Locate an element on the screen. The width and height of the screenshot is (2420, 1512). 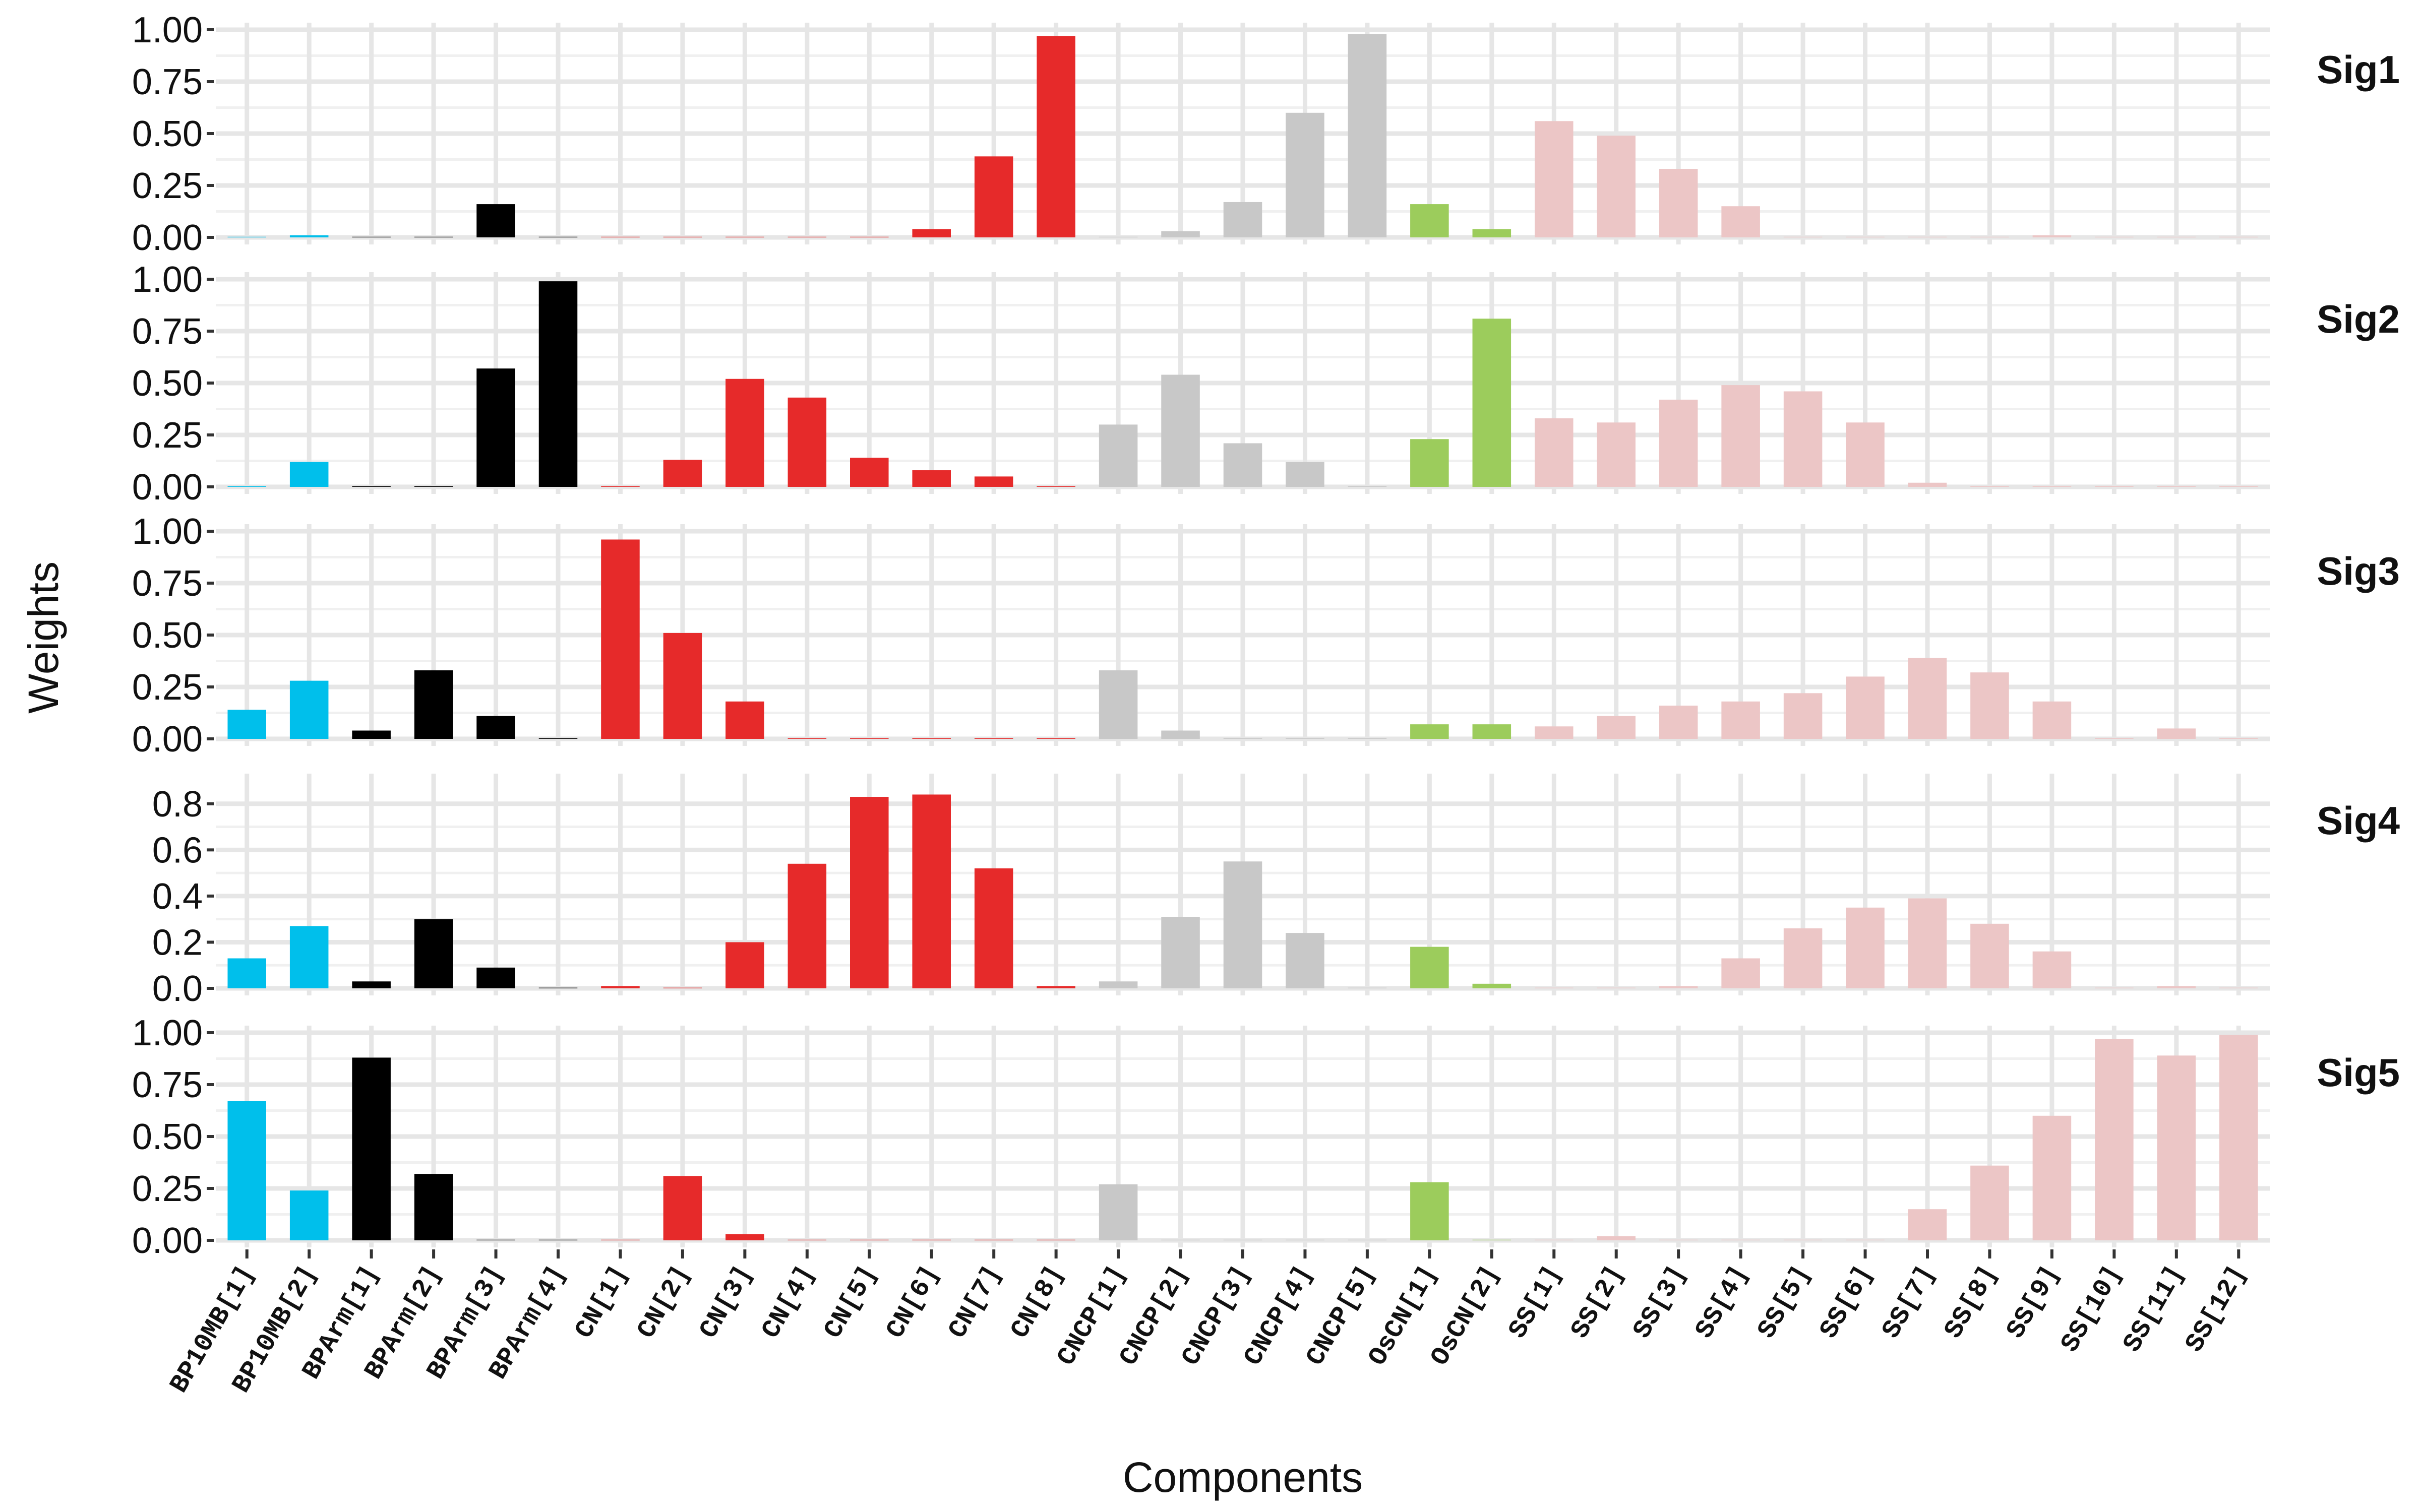
x-tick-label: CN[2] is located at coordinates (664, 1303).